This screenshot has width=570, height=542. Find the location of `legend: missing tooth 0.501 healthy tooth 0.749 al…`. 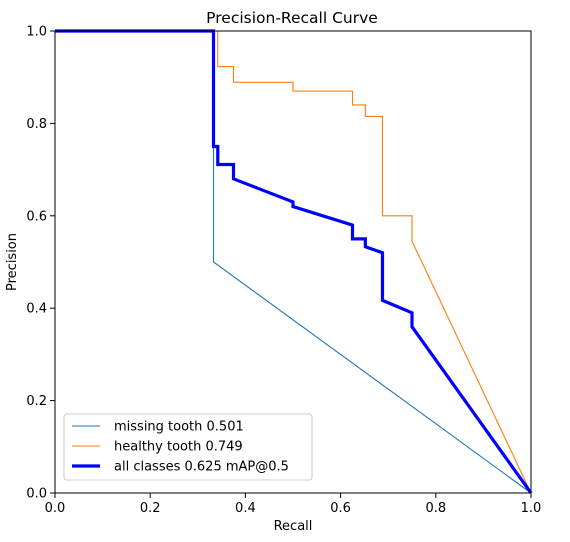

legend: missing tooth 0.501 healthy tooth 0.749 al… is located at coordinates (188, 447).